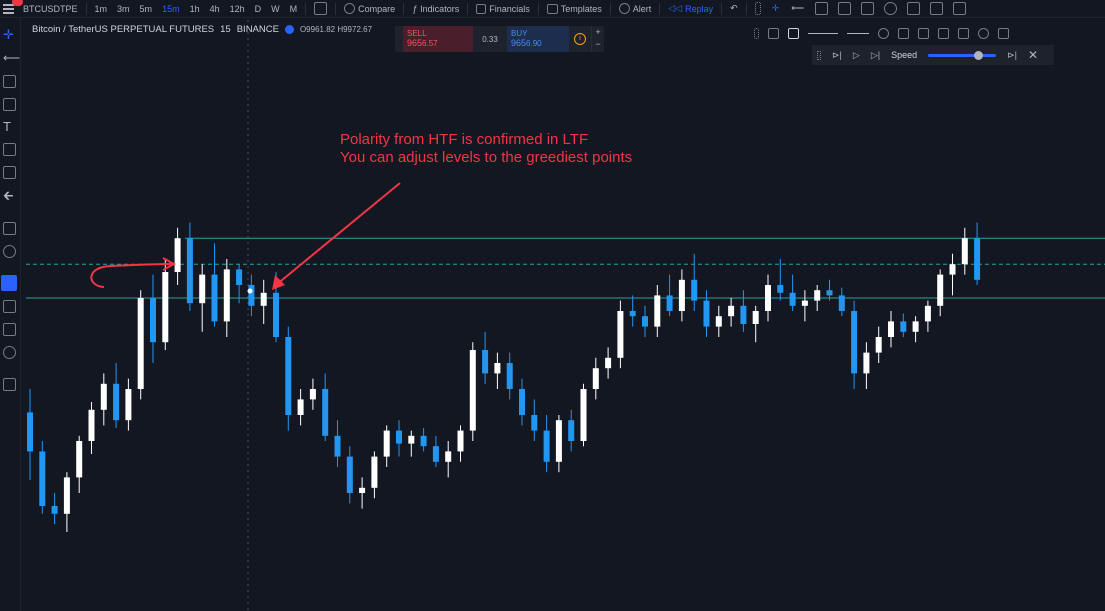 The image size is (1105, 611). What do you see at coordinates (9, 104) in the screenshot?
I see `fib-tools-icon` at bounding box center [9, 104].